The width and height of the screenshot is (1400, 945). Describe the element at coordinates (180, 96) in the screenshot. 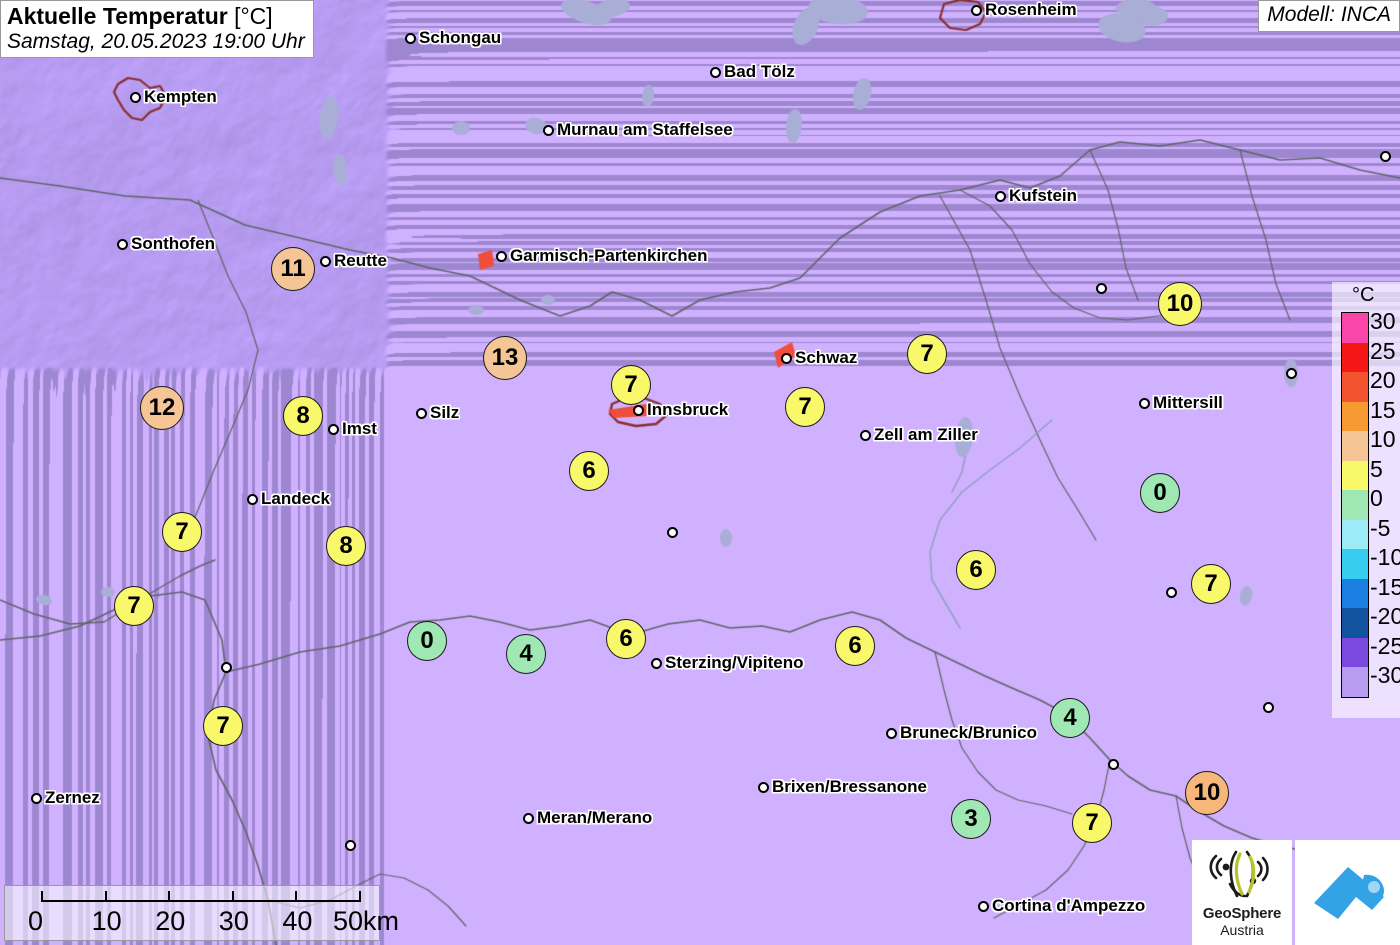

I see `city-label: Kempten` at that location.